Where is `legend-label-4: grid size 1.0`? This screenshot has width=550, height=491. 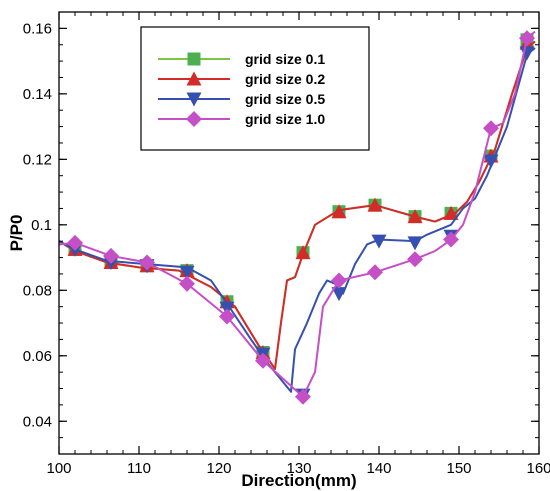 legend-label-4: grid size 1.0 is located at coordinates (285, 119).